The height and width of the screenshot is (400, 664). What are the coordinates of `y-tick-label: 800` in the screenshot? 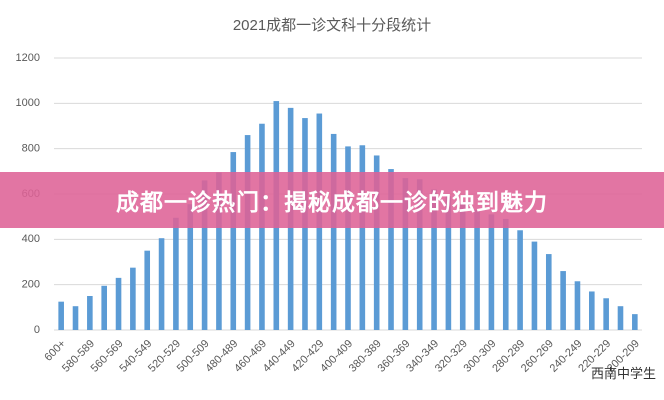 It's located at (31, 149).